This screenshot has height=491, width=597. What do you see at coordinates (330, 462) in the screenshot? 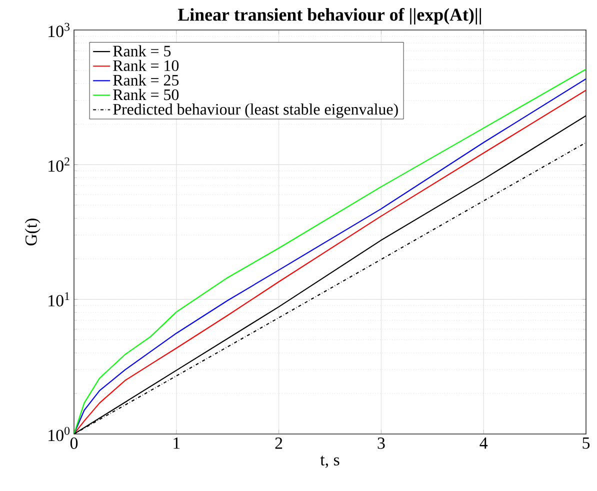
I see `x-axis-title: t, s` at bounding box center [330, 462].